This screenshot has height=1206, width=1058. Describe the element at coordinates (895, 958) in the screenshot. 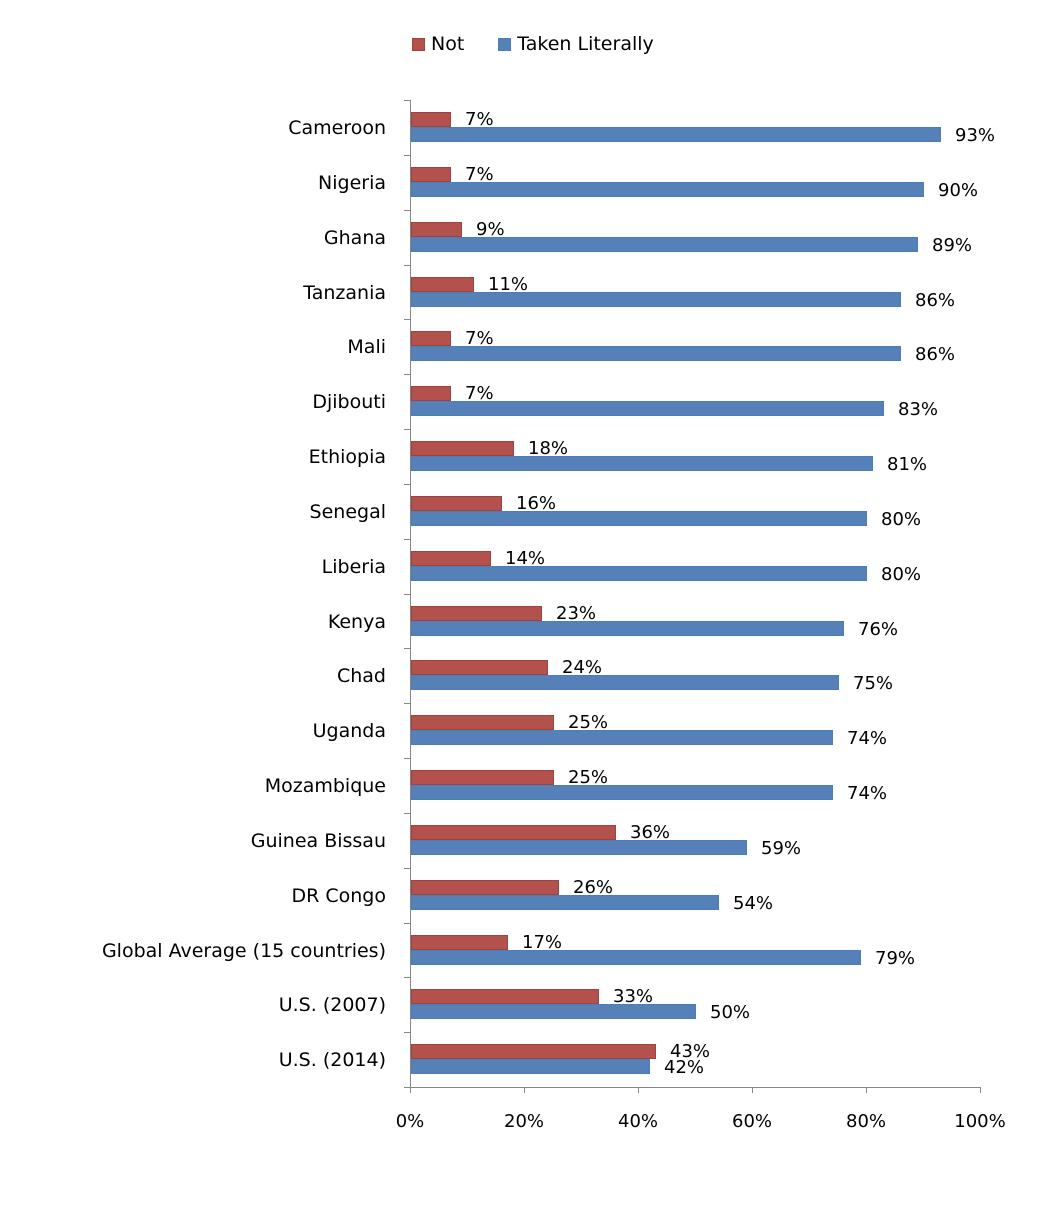

I see `value-label-taken-literally: 79%` at that location.